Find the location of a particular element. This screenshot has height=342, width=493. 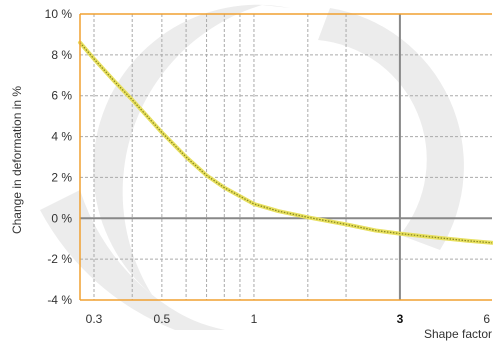

y-tick-label: 10 % is located at coordinates (59, 14).